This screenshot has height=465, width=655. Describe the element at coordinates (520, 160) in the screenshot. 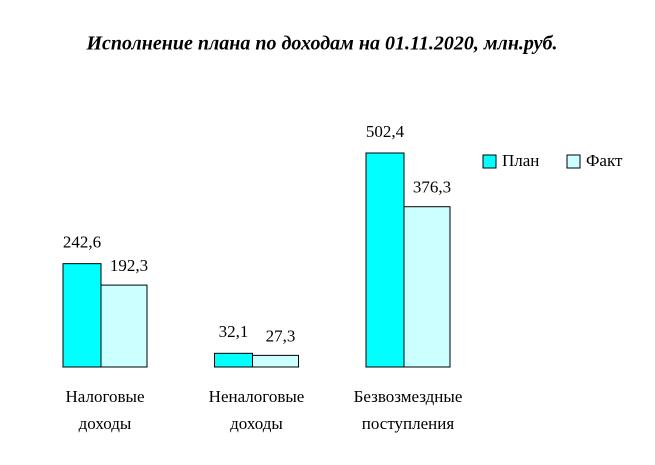

I see `legend-label: План` at that location.